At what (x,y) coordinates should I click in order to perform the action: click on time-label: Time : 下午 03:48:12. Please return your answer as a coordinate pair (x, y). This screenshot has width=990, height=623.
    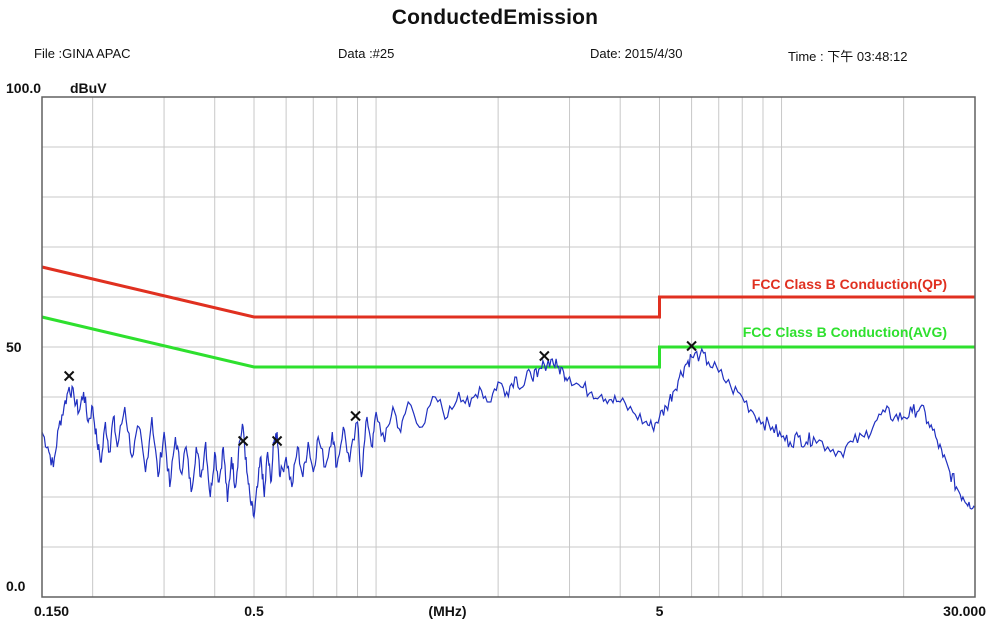
    Looking at the image, I should click on (848, 56).